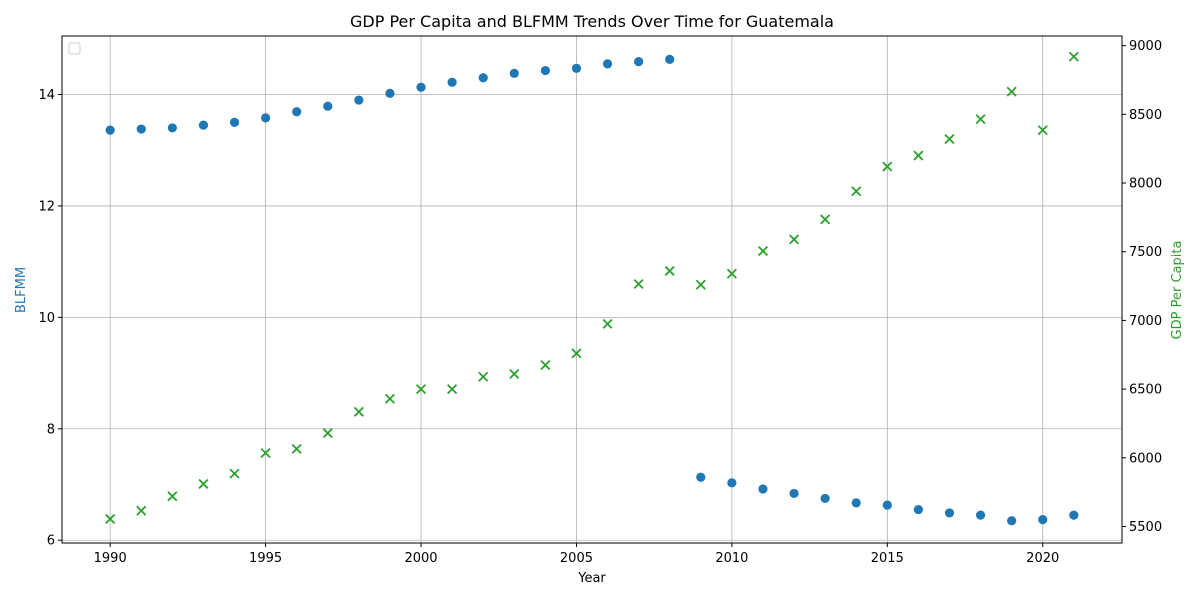 The width and height of the screenshot is (1200, 600). What do you see at coordinates (1177, 290) in the screenshot?
I see `y-axis-right-label: GDP Per Capita` at bounding box center [1177, 290].